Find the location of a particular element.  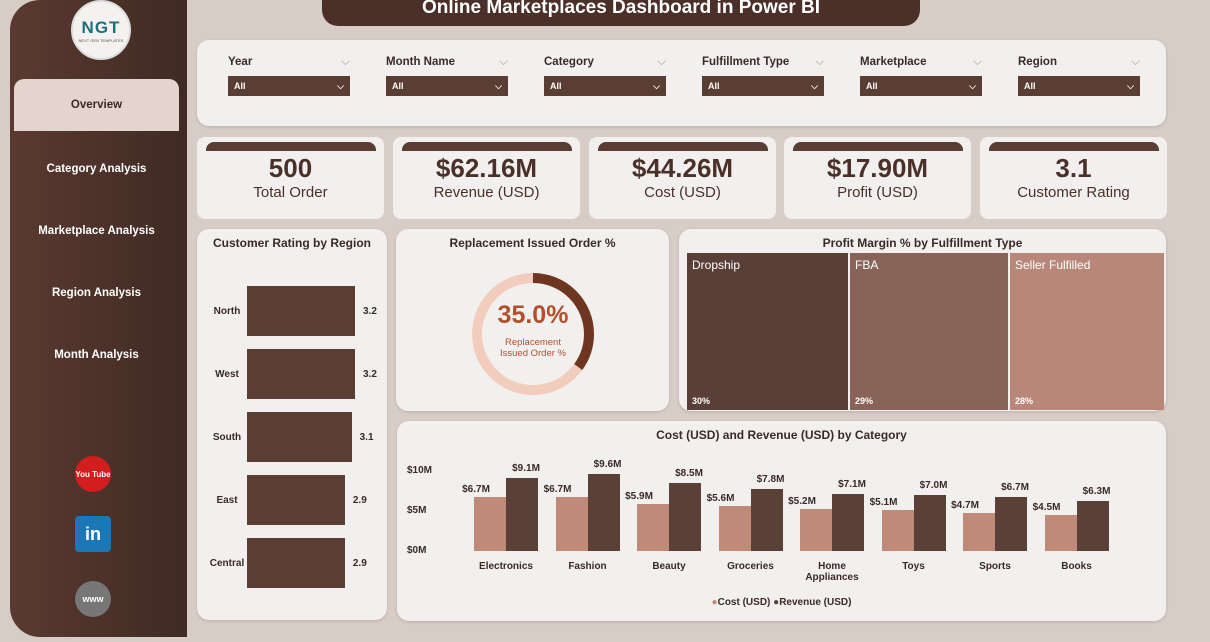

nav-category-analysis: Category Analysis is located at coordinates (96, 169).